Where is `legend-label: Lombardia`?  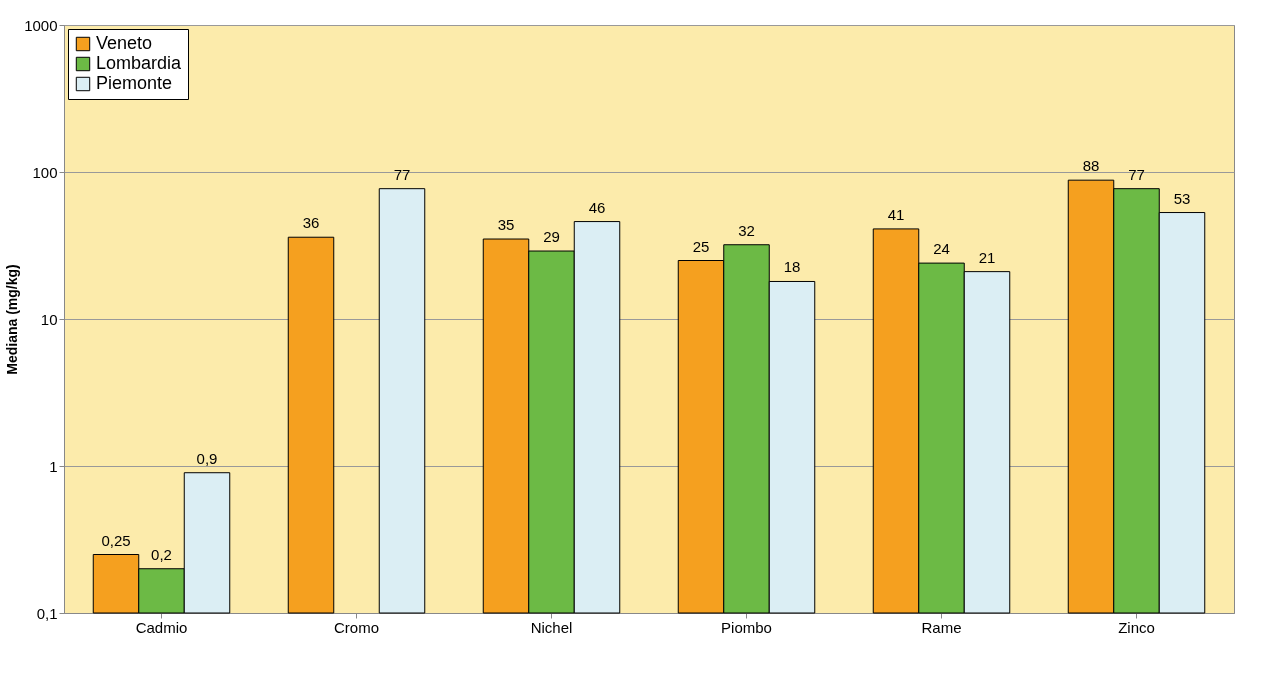
legend-label: Lombardia is located at coordinates (139, 63).